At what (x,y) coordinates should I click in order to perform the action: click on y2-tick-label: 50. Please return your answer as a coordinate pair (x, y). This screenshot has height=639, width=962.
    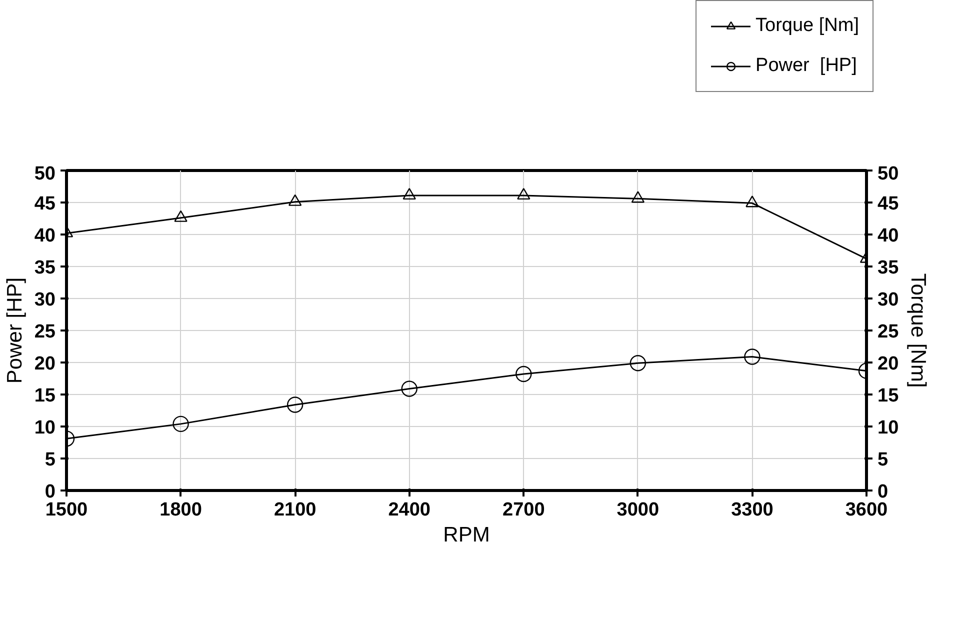
    Looking at the image, I should click on (888, 174).